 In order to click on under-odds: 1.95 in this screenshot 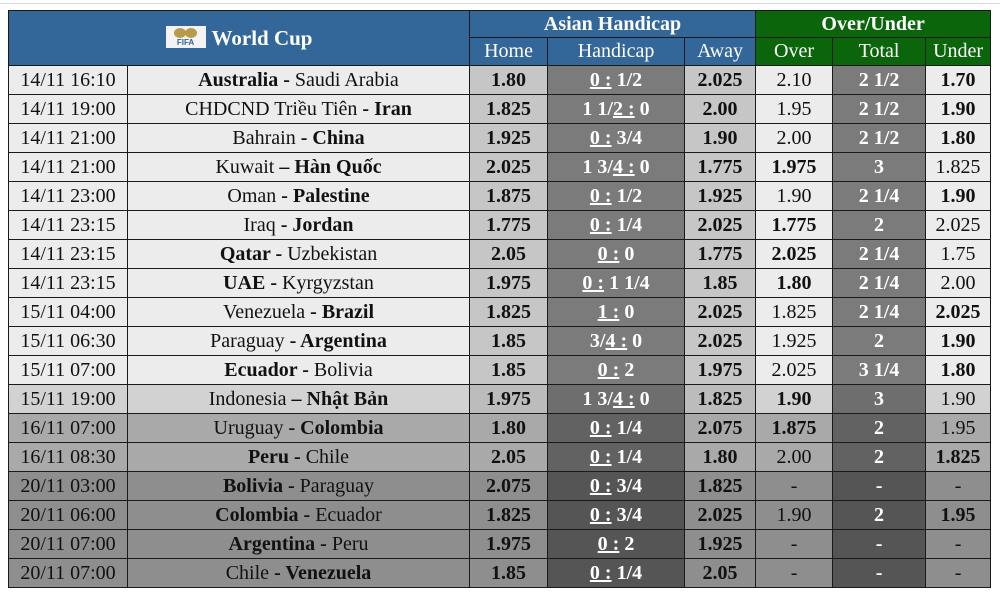, I will do `click(958, 428)`.